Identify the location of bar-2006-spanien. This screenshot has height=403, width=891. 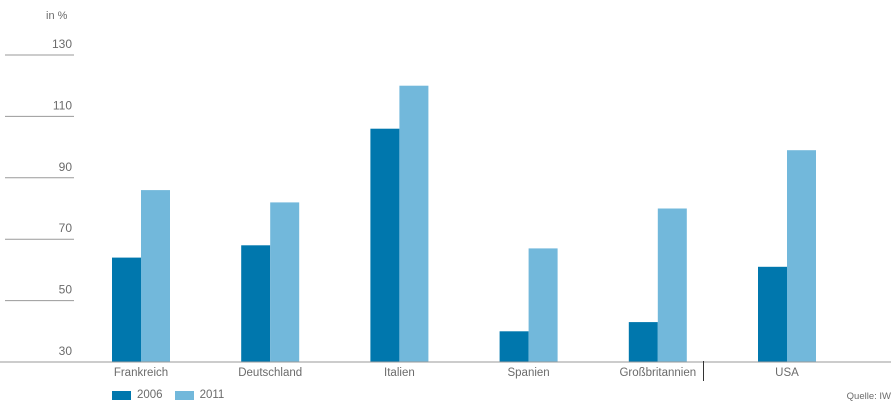
(514, 346).